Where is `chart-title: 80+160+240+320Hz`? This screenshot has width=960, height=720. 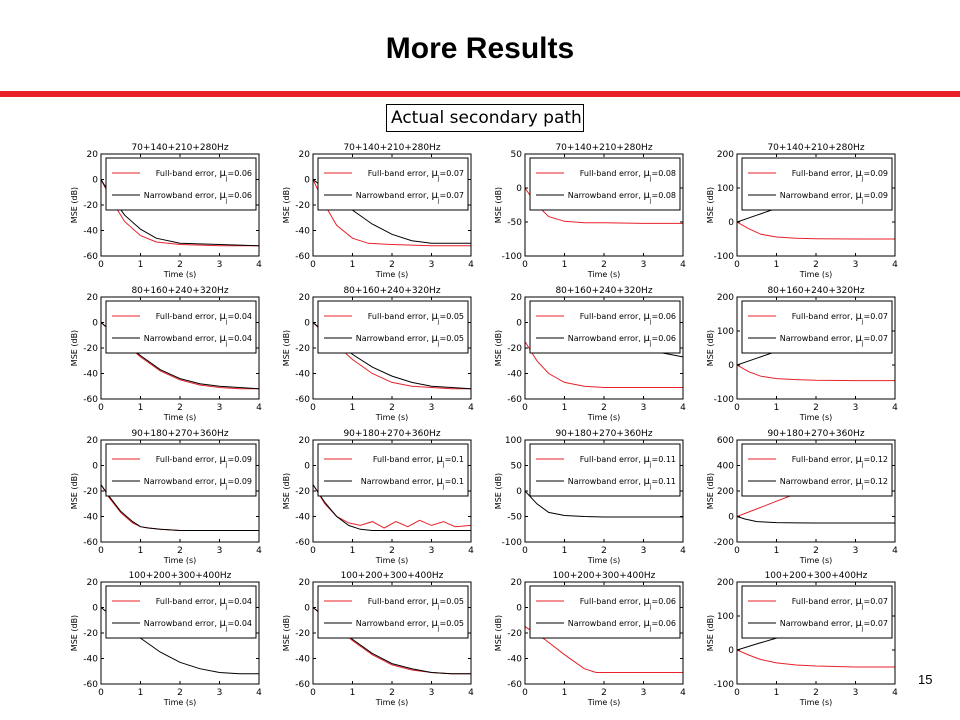
chart-title: 80+160+240+320Hz is located at coordinates (179, 291).